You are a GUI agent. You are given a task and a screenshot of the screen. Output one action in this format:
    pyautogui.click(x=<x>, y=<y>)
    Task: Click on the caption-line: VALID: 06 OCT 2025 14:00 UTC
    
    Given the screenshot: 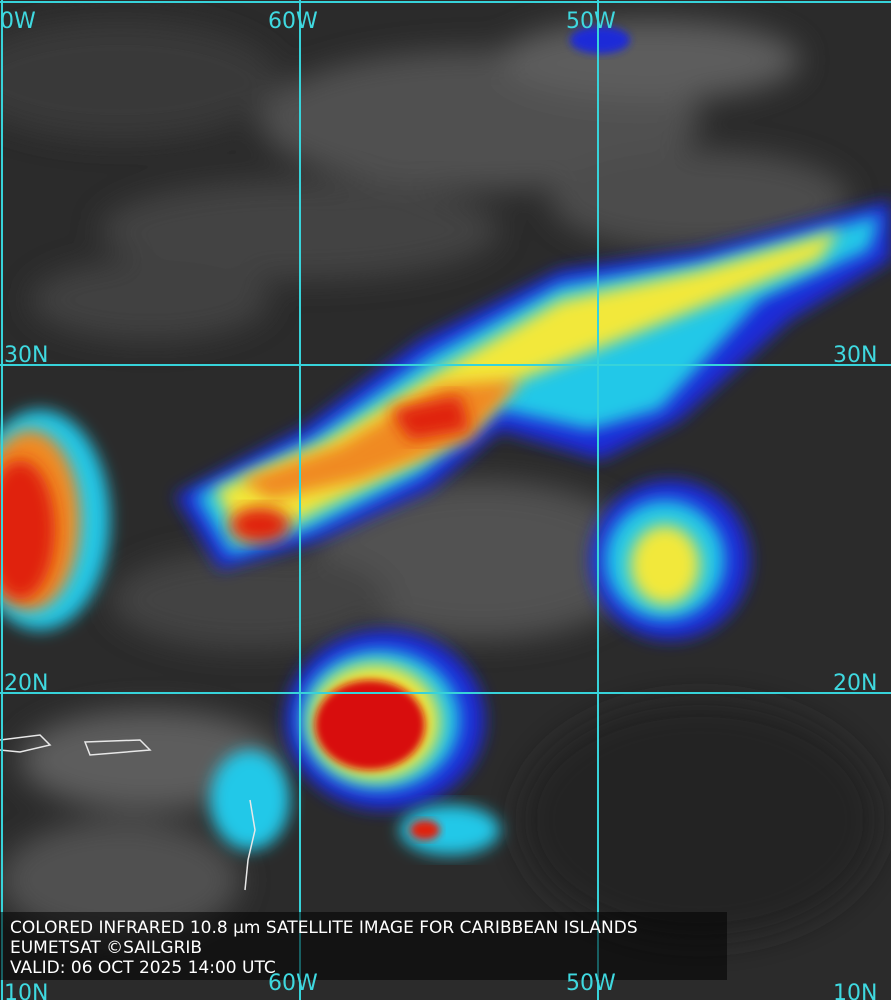 What is the action you would take?
    pyautogui.click(x=143, y=968)
    